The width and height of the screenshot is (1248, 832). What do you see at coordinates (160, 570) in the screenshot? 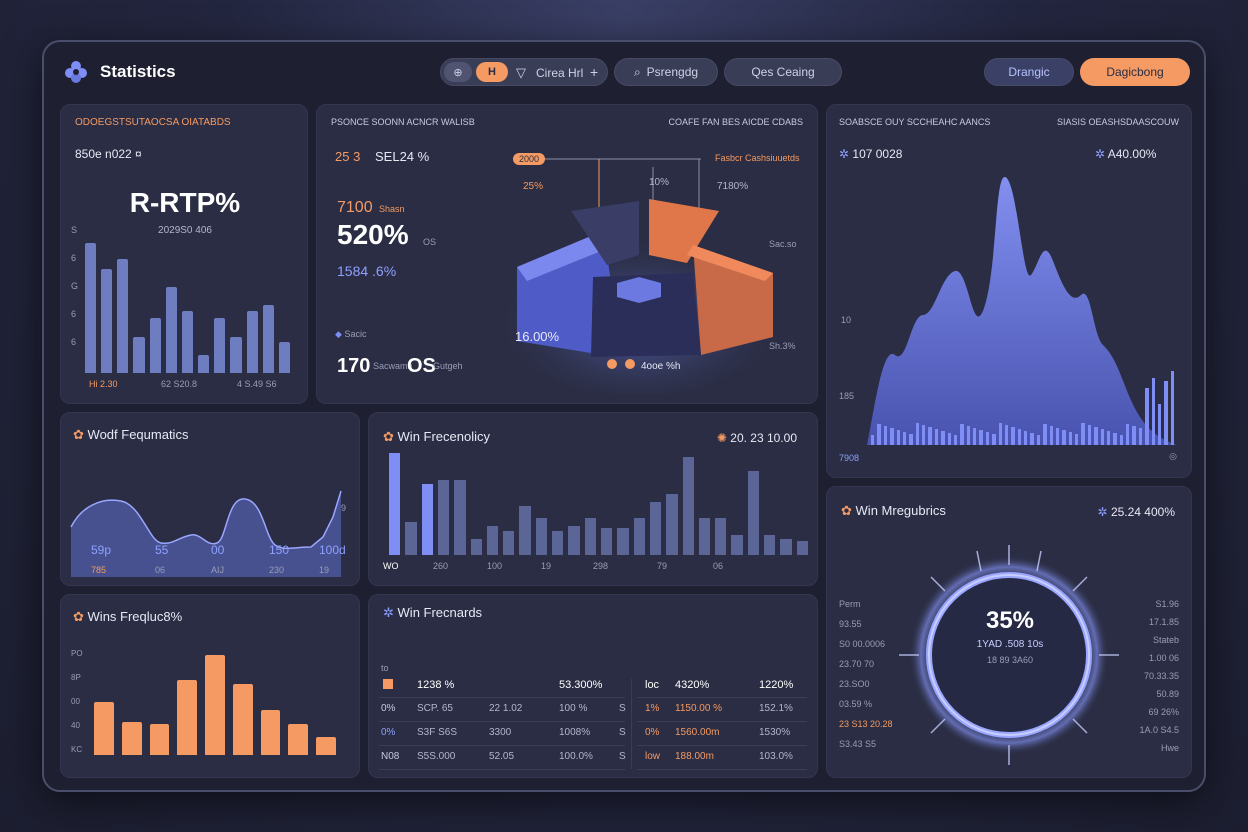
I see `wf-sublabel-2: 06` at bounding box center [160, 570].